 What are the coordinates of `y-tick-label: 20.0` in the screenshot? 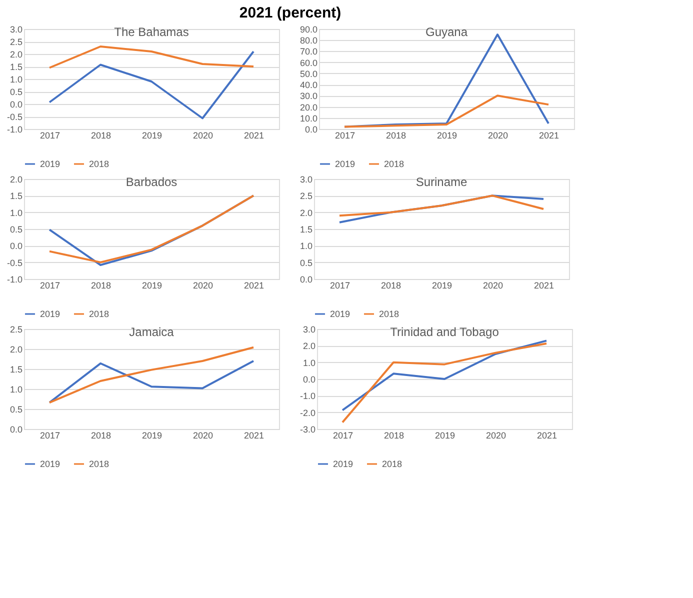 It's located at (309, 107).